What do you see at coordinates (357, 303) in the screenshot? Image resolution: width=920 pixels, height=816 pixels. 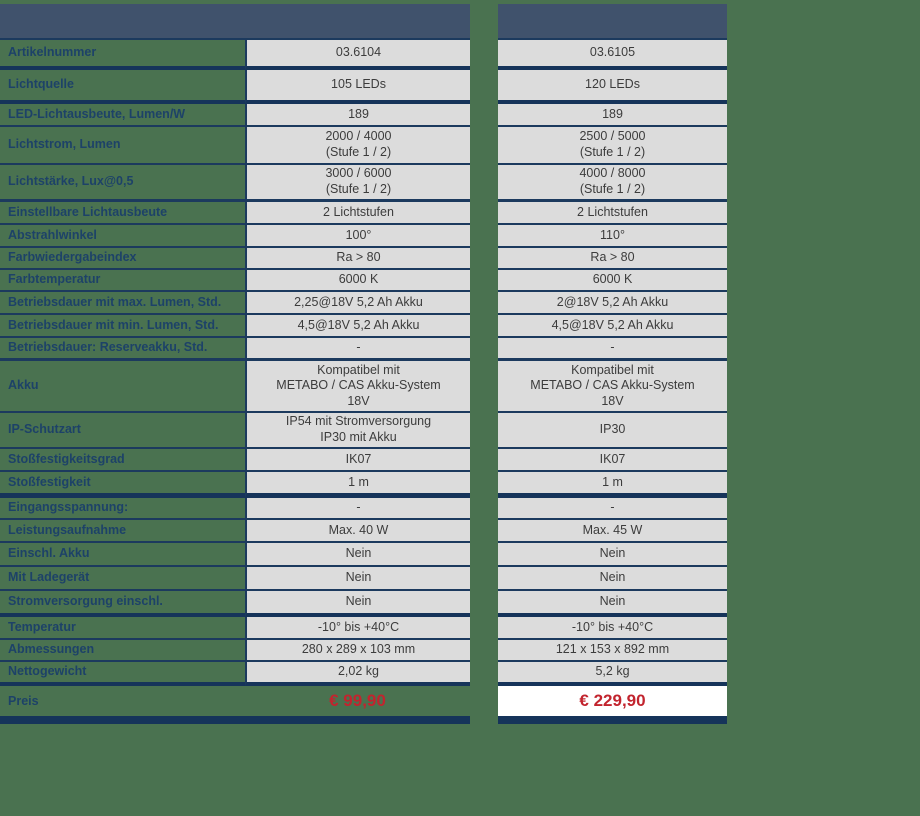 I see `spec-value-col1: 2,25@18V 5,2 Ah Akku` at bounding box center [357, 303].